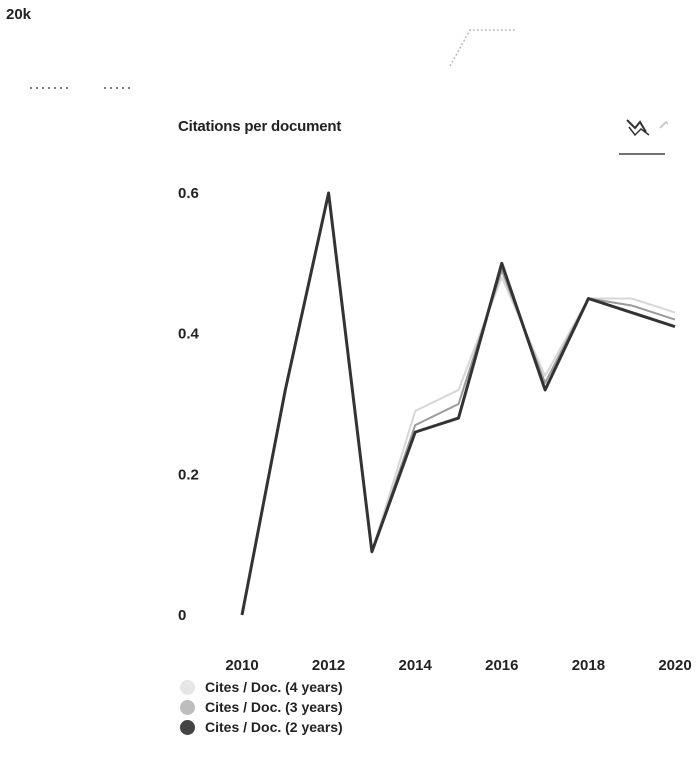  I want to click on chart-type-toggle, so click(643, 133).